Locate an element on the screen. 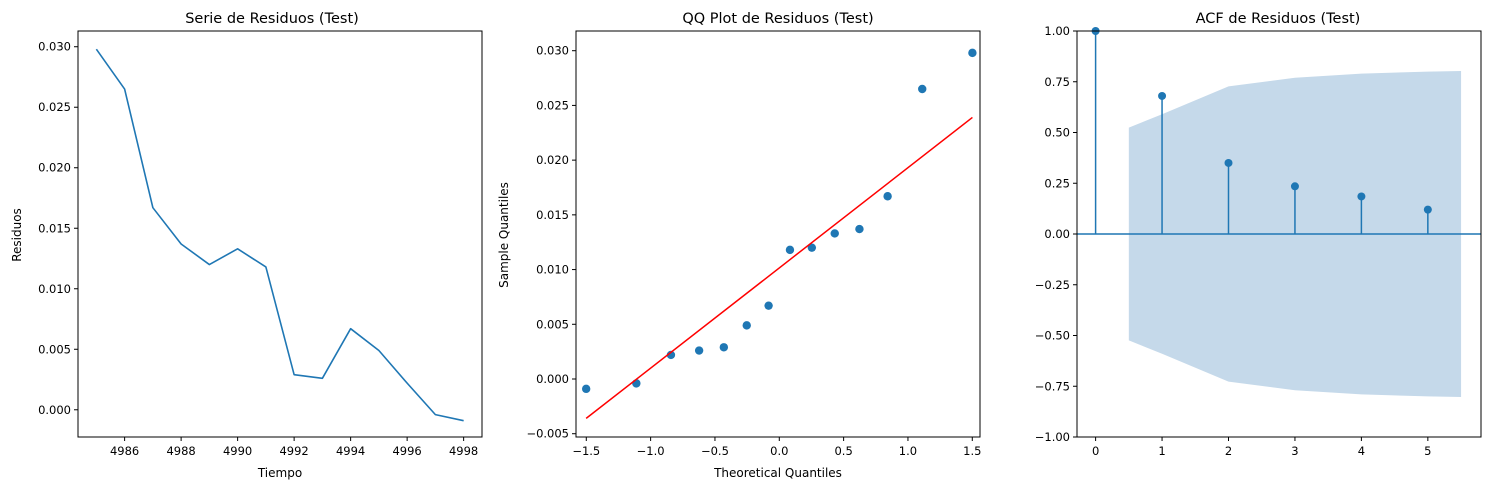 This screenshot has width=1489, height=490. x-tick-label: −0.5 is located at coordinates (715, 451).